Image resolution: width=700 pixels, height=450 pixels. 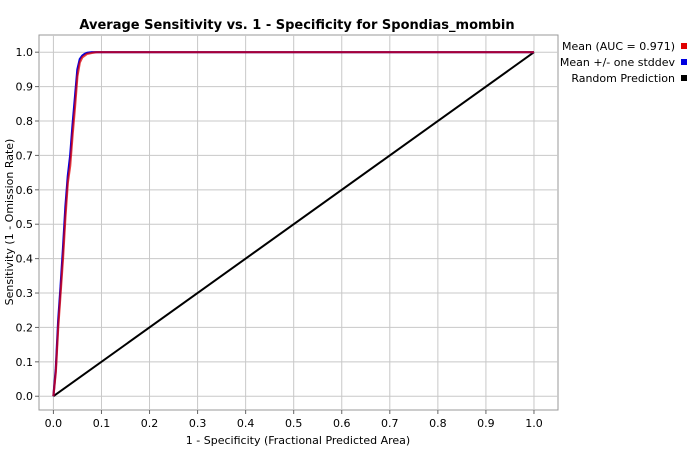 I want to click on x-tick-label: 1.0, so click(x=534, y=423).